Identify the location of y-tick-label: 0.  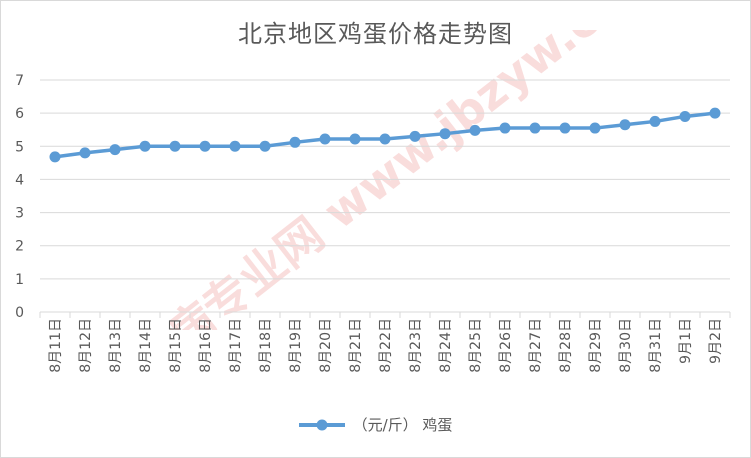
(19, 313).